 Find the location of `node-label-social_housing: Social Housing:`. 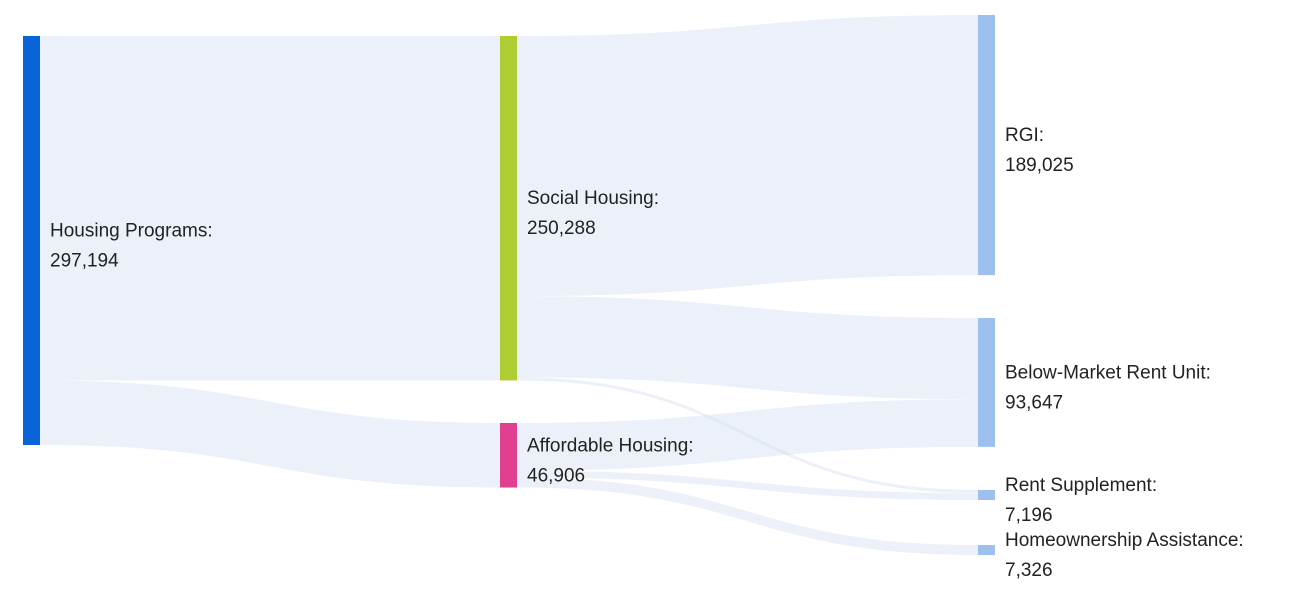

node-label-social_housing: Social Housing: is located at coordinates (593, 198).